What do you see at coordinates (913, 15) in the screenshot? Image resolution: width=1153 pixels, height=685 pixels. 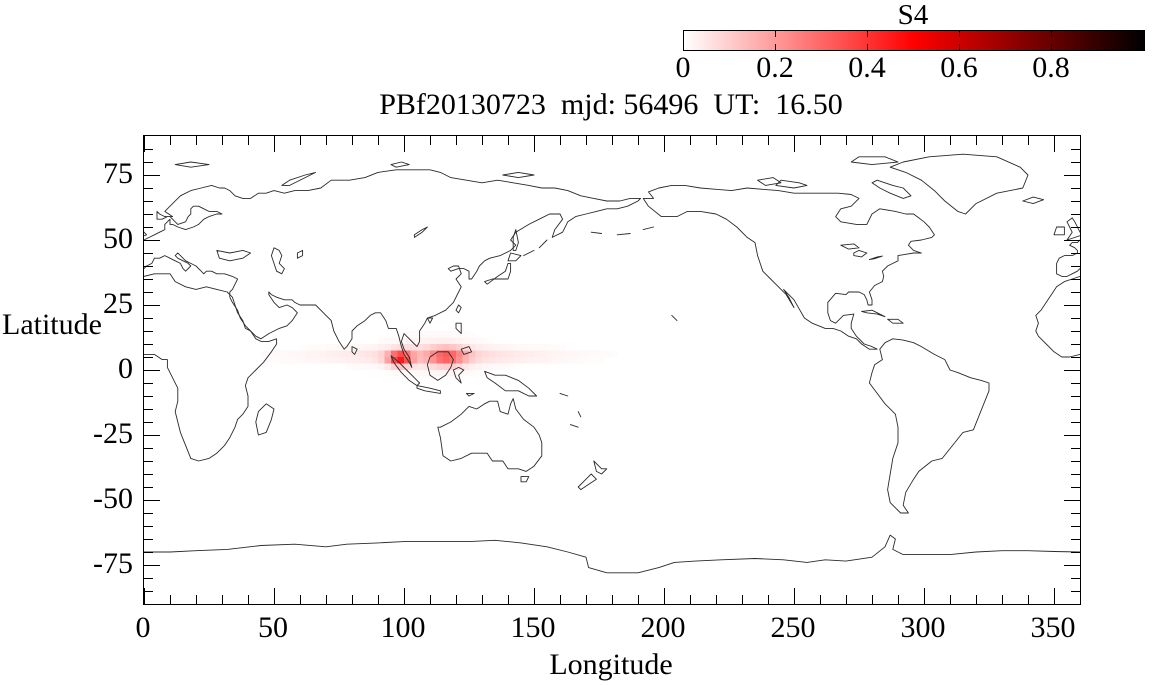 I see `colorbar-title: S4` at bounding box center [913, 15].